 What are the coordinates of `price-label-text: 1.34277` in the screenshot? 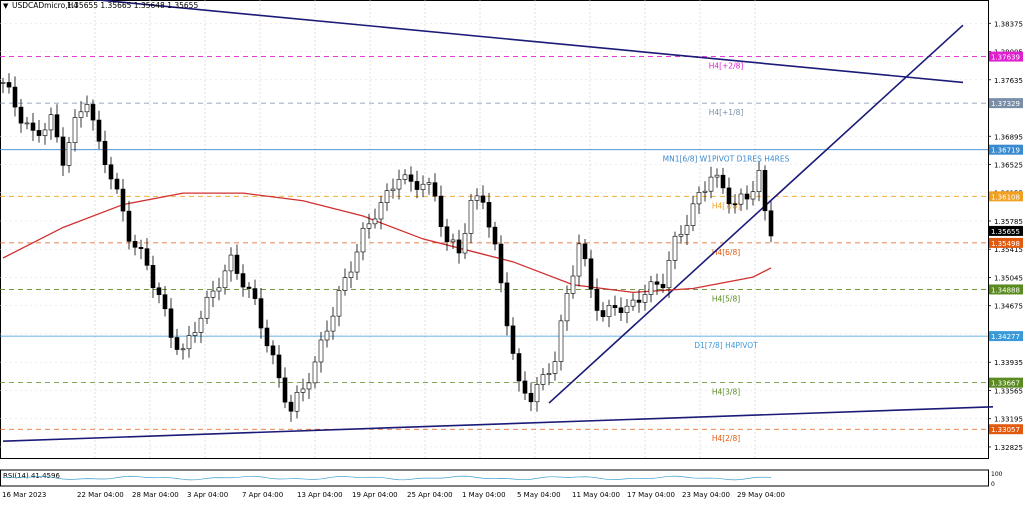 It's located at (1005, 337).